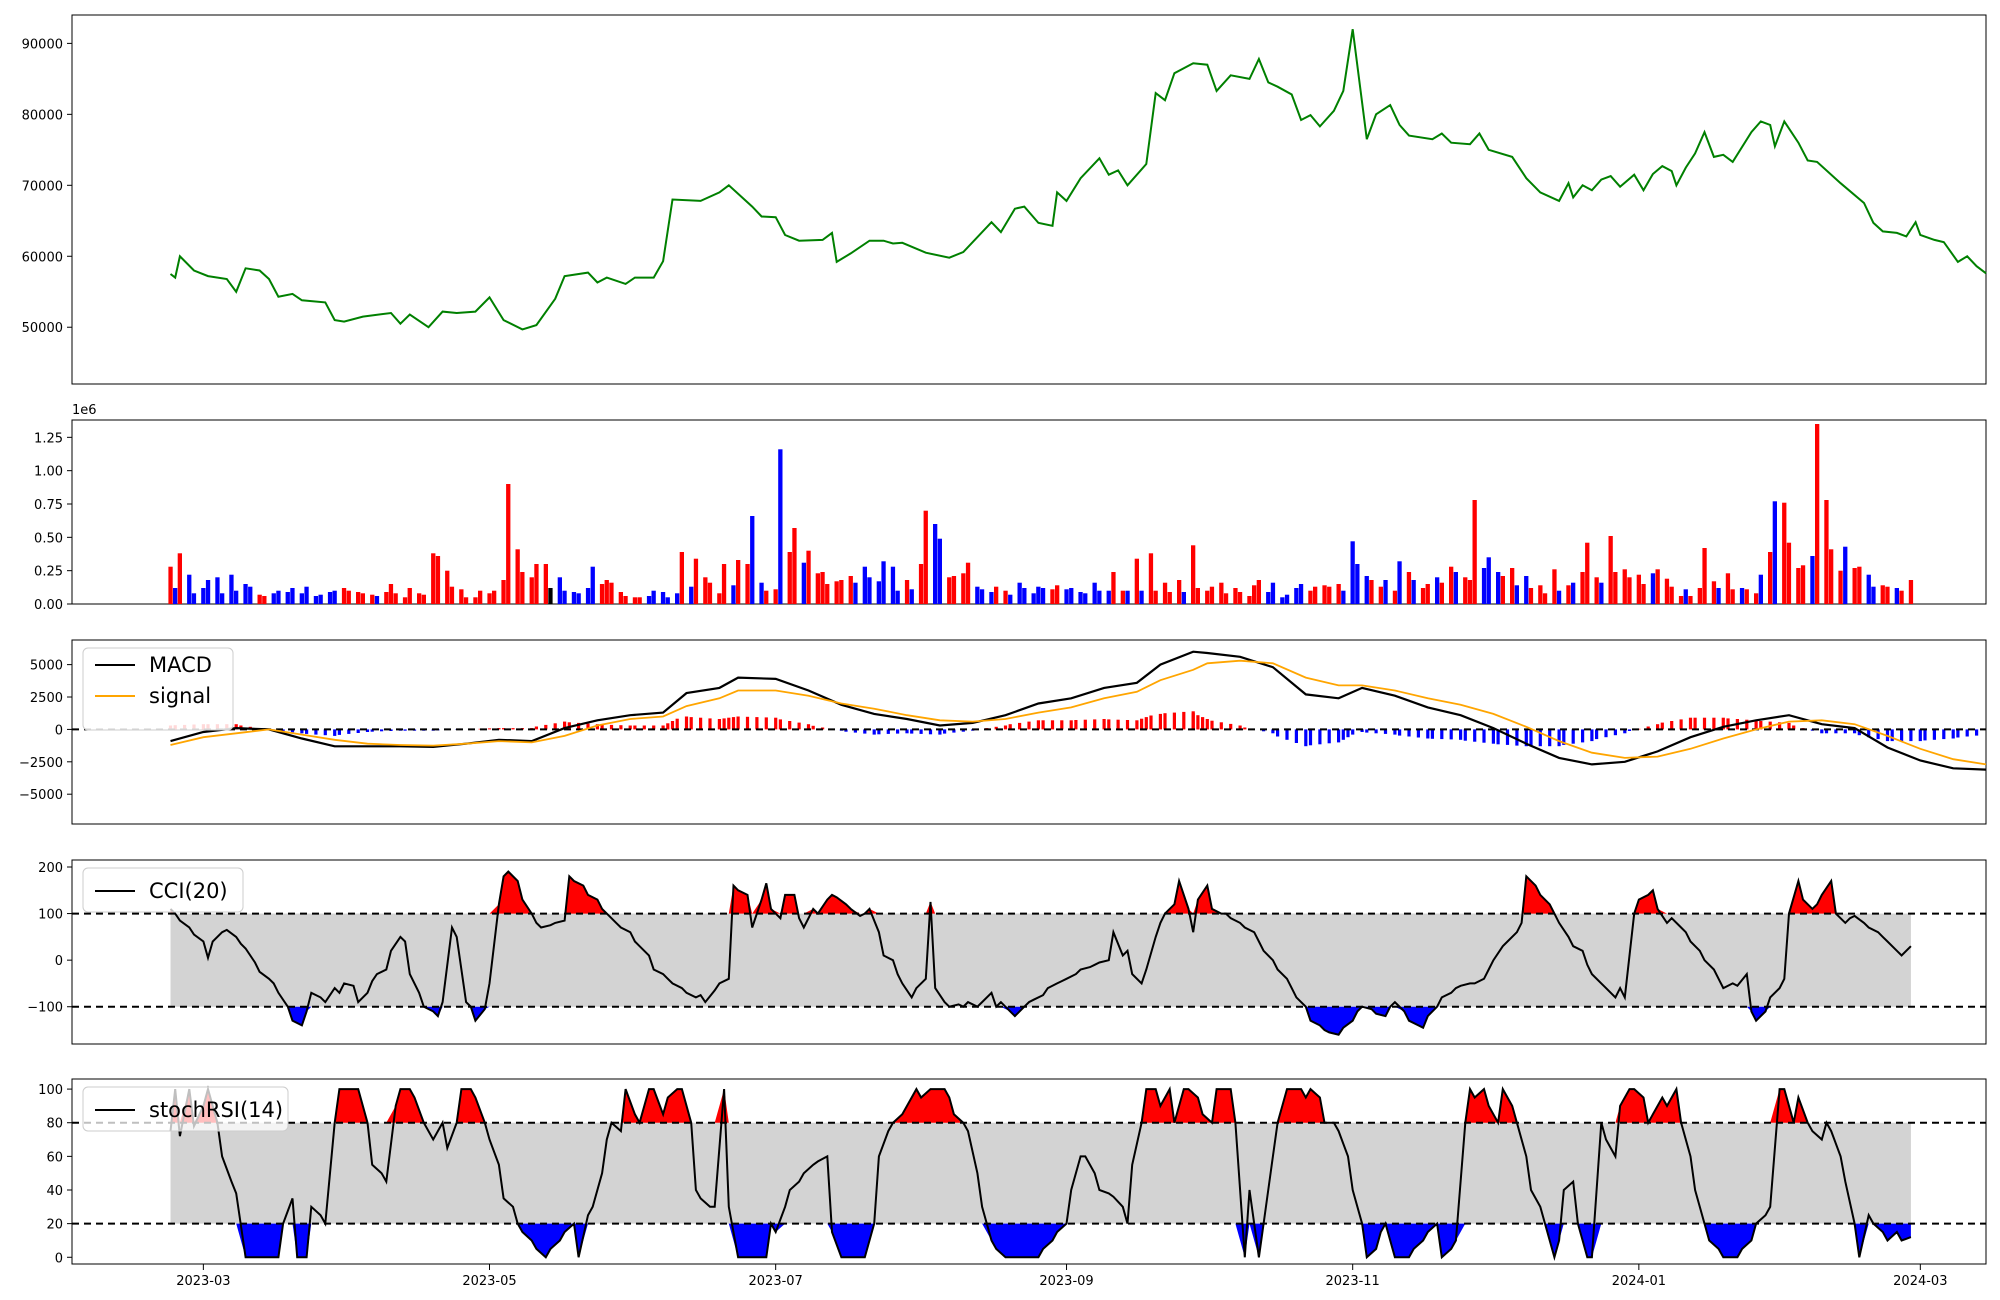  What do you see at coordinates (1078, 712) in the screenshot?
I see `signal-line` at bounding box center [1078, 712].